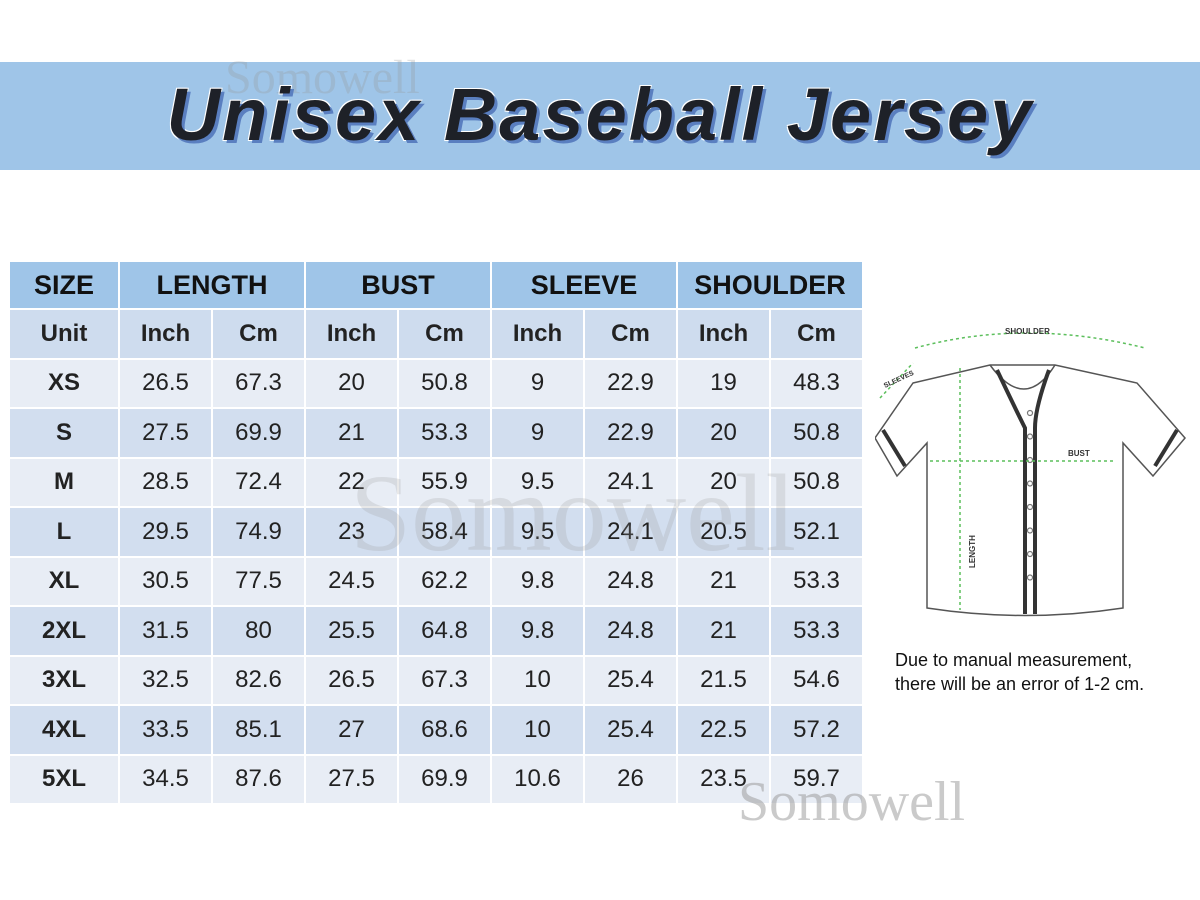 The width and height of the screenshot is (1200, 900). Describe the element at coordinates (444, 730) in the screenshot. I see `value-cell: 68.6` at that location.